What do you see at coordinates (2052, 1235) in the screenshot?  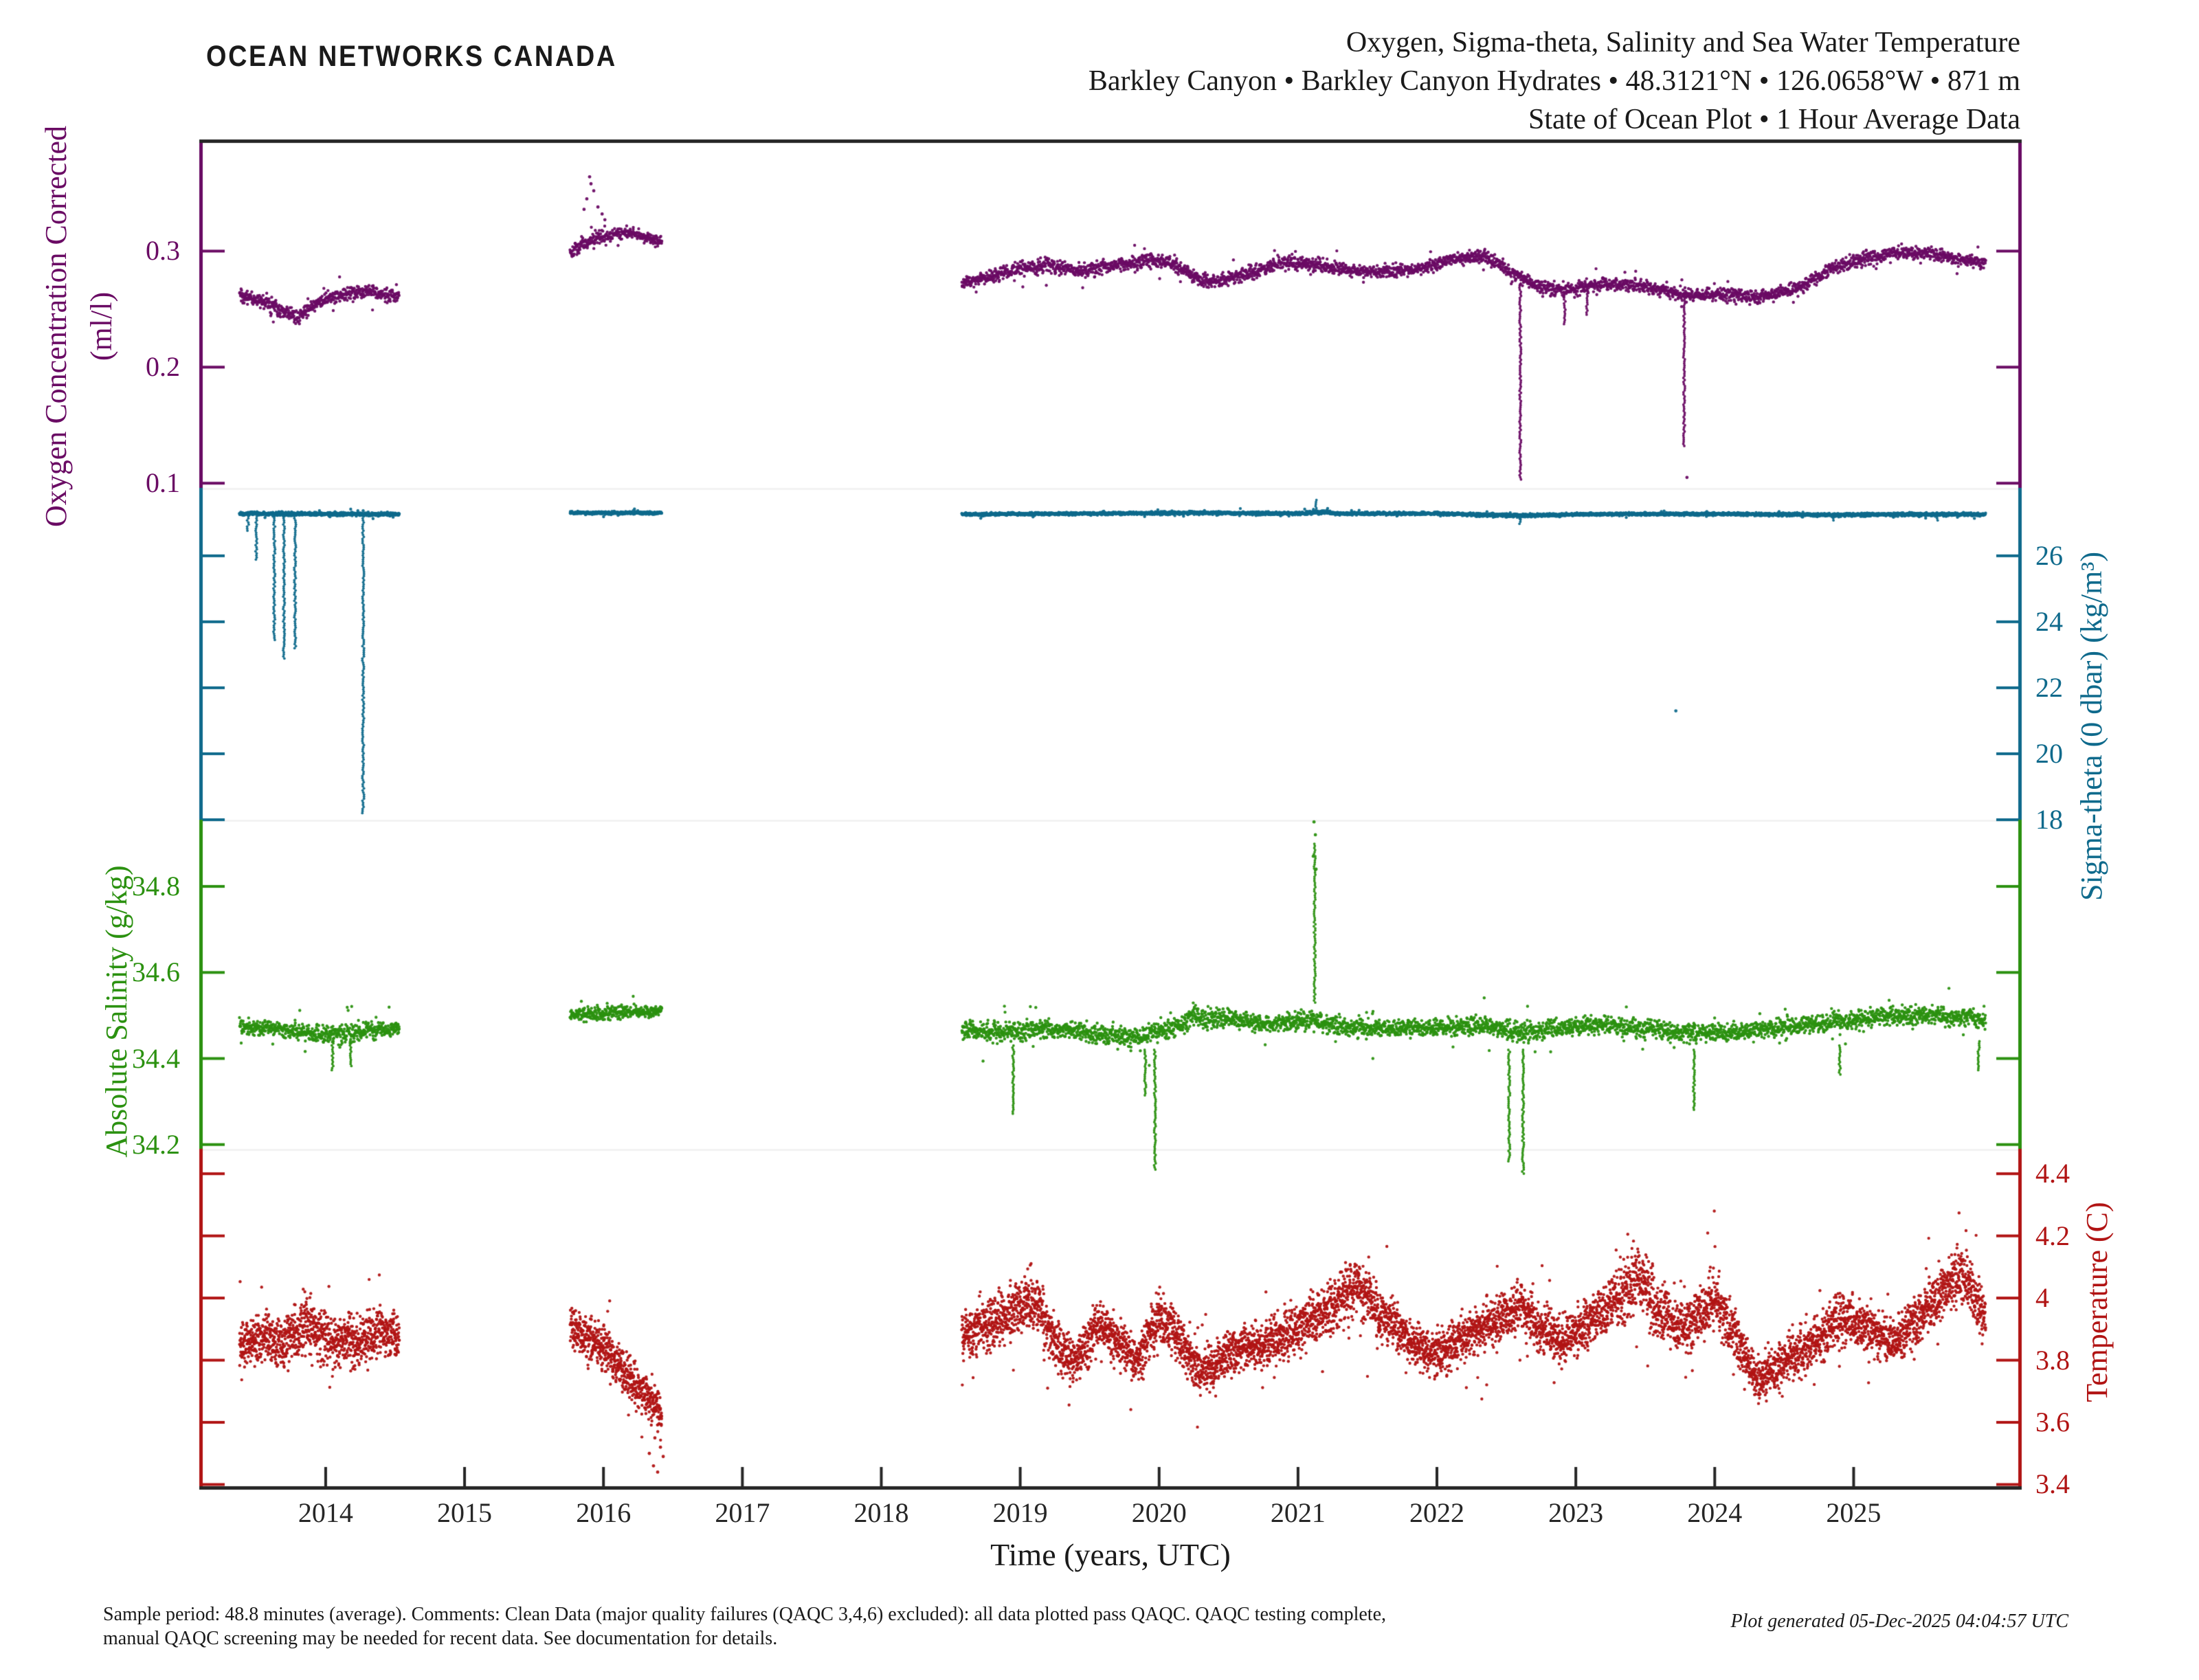 I see `y-tick-label-temperature-4.2: 4.2` at bounding box center [2052, 1235].